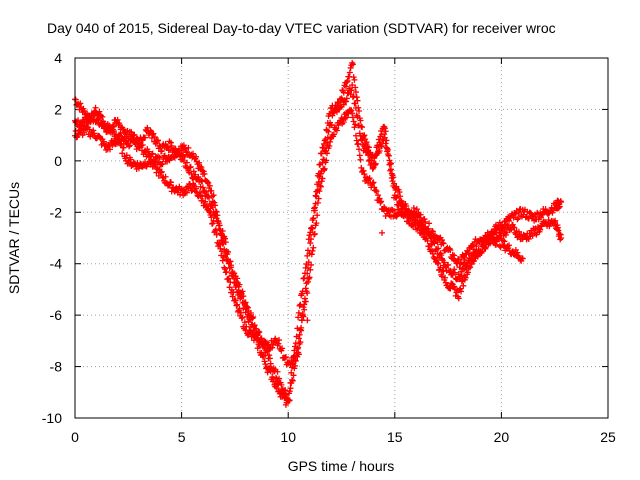 The height and width of the screenshot is (480, 640). What do you see at coordinates (58, 161) in the screenshot?
I see `y-tick-label: 0` at bounding box center [58, 161].